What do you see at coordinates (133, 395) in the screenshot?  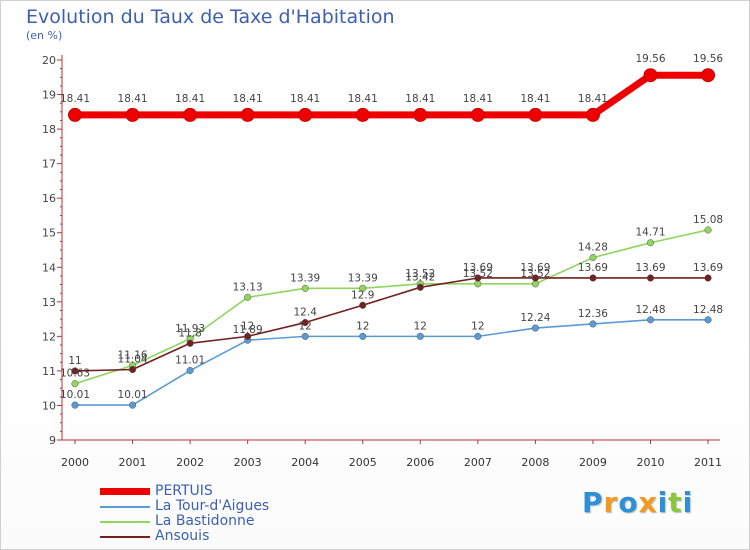 I see `data-label: 10.01` at bounding box center [133, 395].